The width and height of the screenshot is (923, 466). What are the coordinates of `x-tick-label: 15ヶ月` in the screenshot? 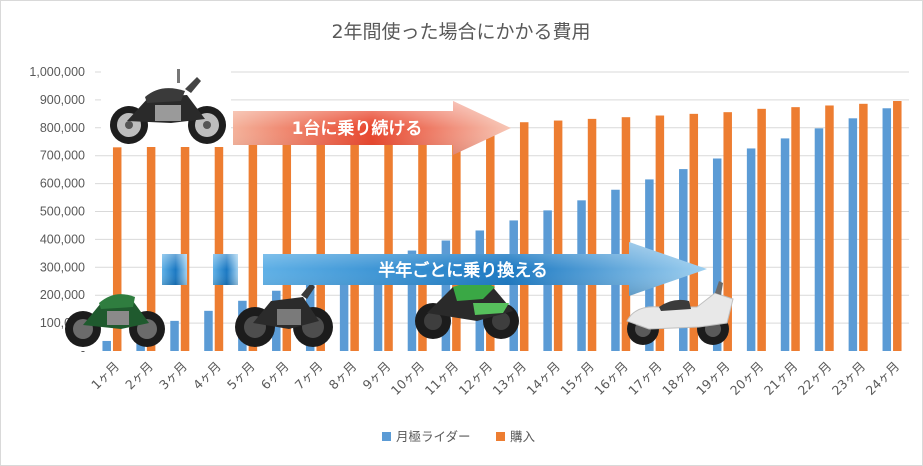 It's located at (577, 379).